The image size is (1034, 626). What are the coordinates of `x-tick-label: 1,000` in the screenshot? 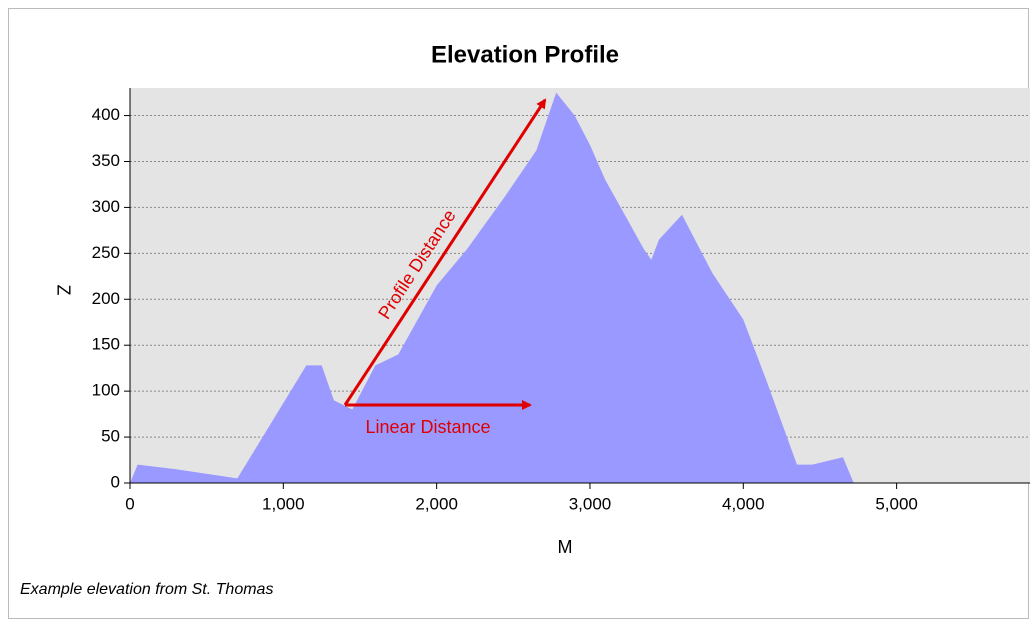 It's located at (283, 503).